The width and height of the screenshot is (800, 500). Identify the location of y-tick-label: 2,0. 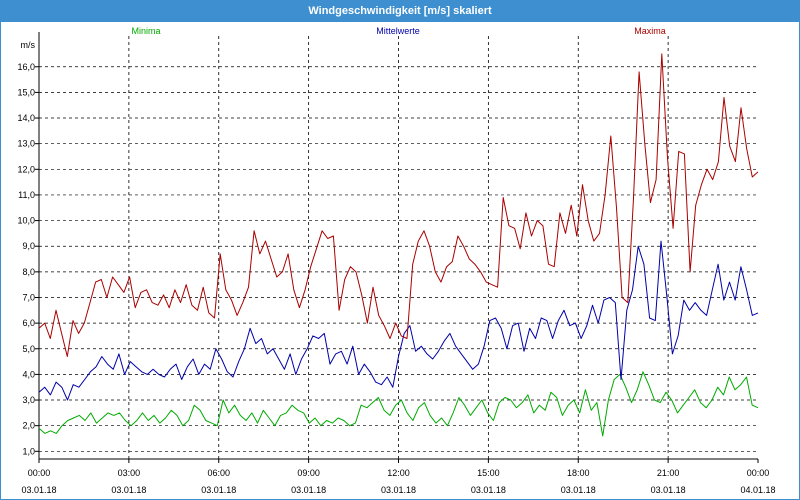
(28, 426).